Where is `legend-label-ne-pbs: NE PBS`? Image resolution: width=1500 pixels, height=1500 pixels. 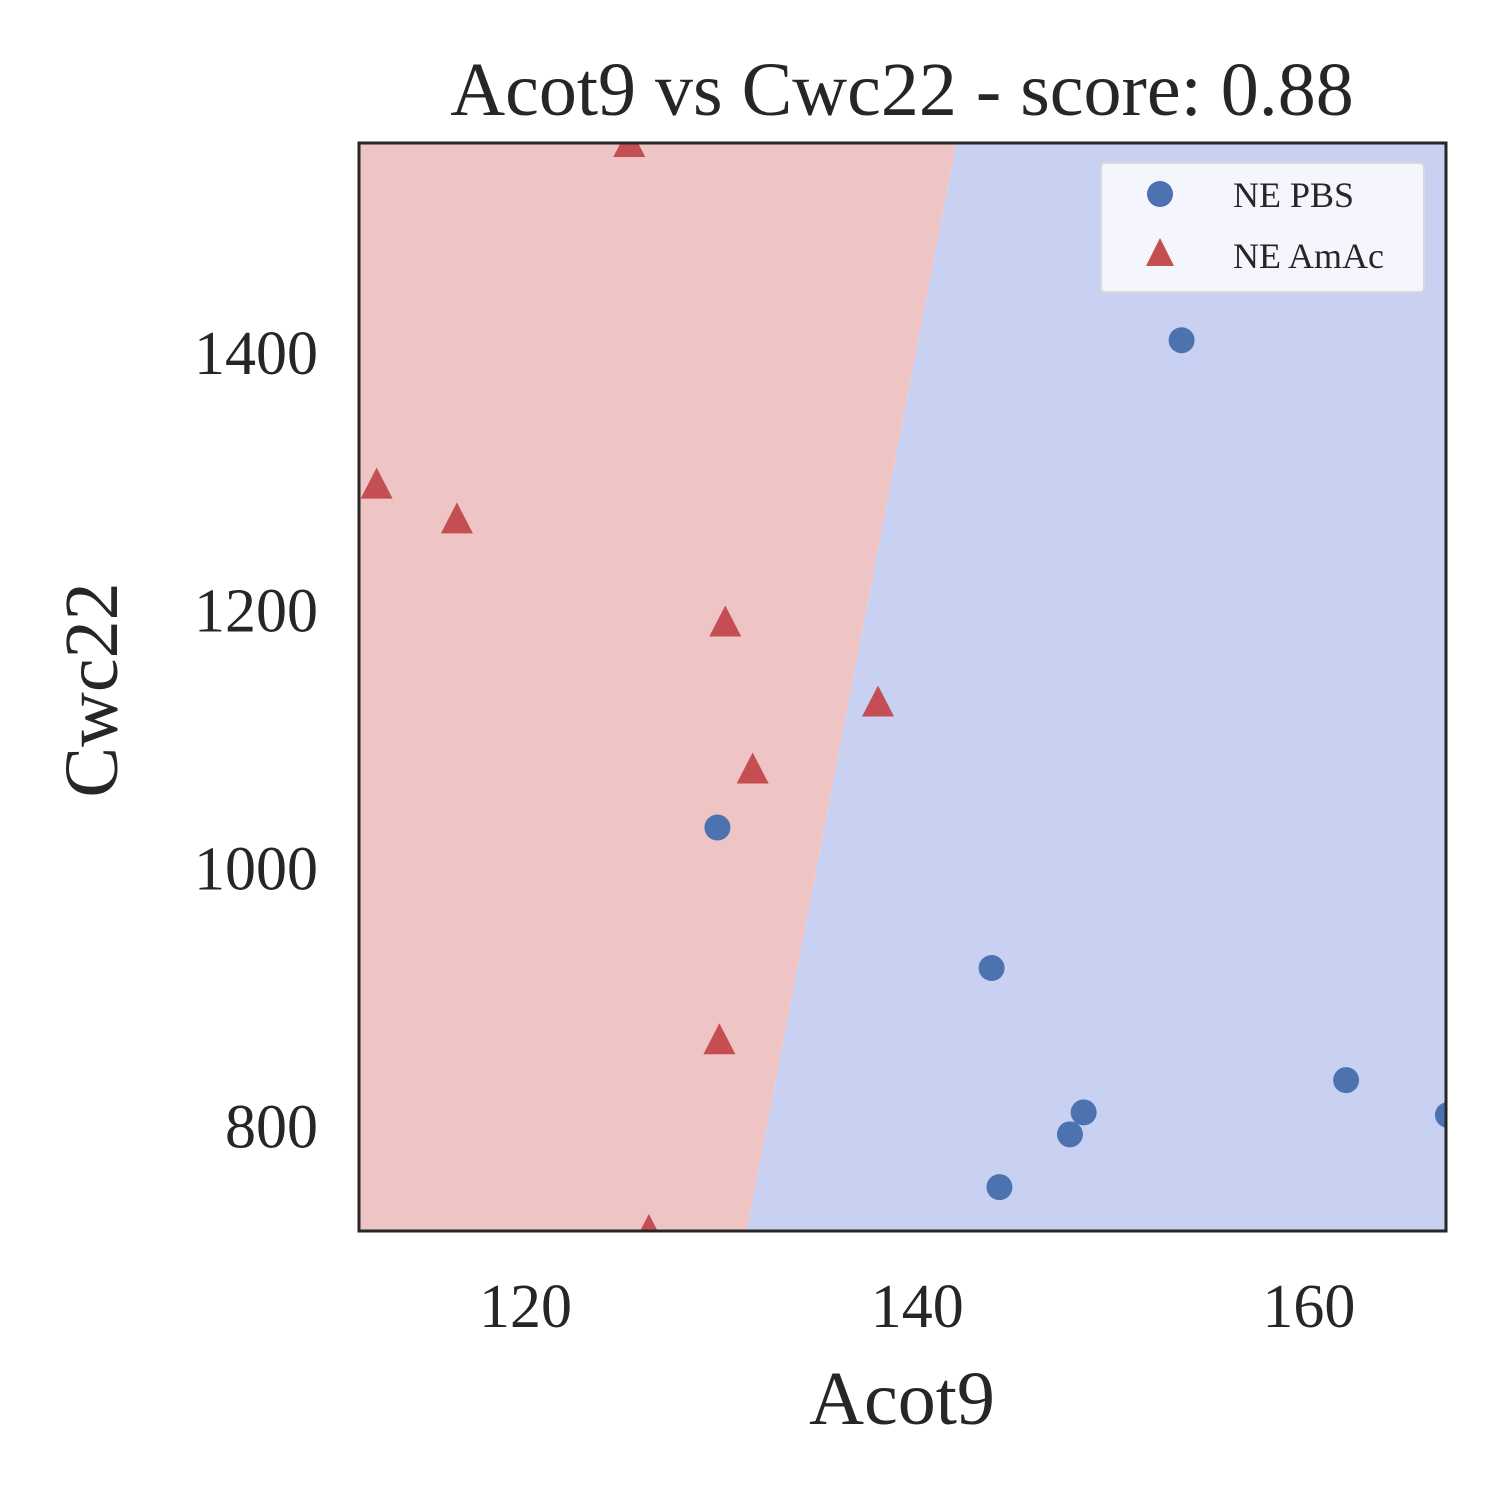 legend-label-ne-pbs: NE PBS is located at coordinates (1293, 195).